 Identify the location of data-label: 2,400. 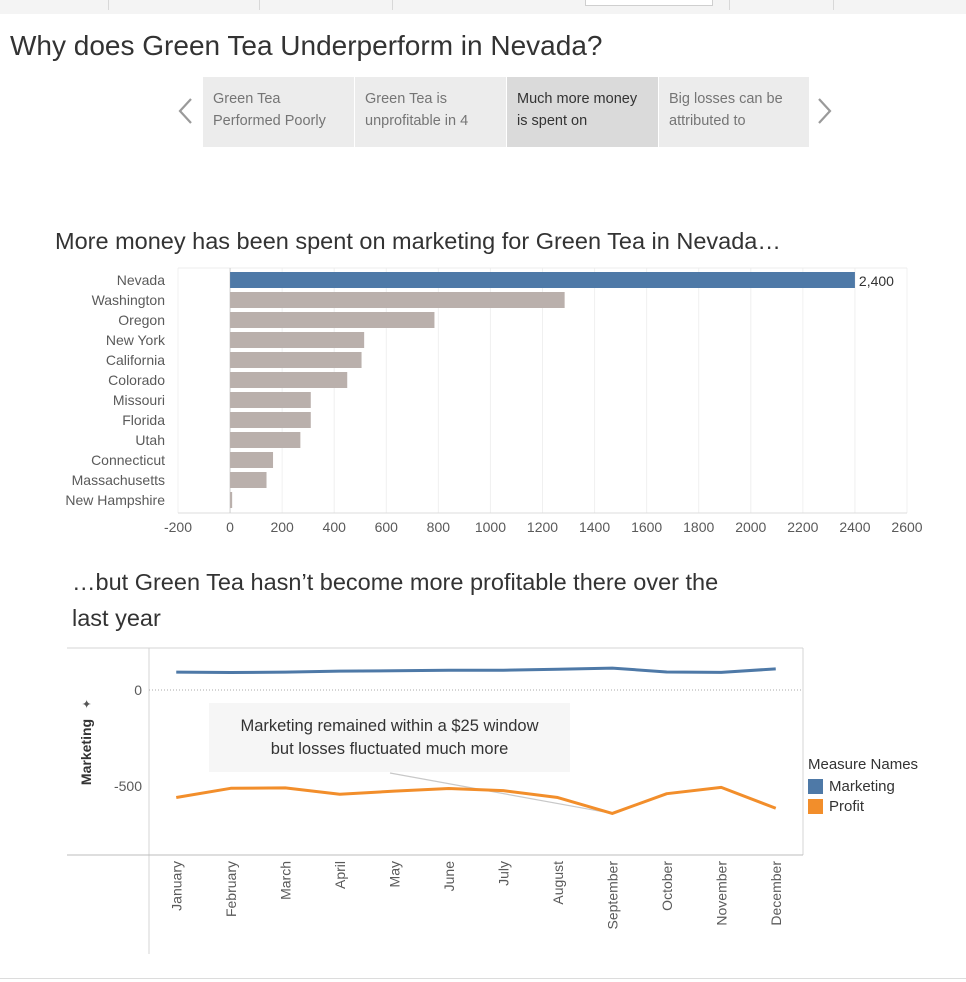
(876, 281).